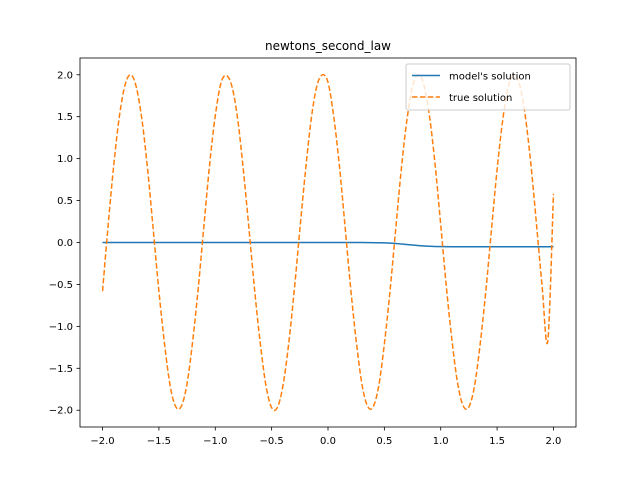 This screenshot has width=640, height=480. I want to click on x-tick-label: 0.0, so click(328, 441).